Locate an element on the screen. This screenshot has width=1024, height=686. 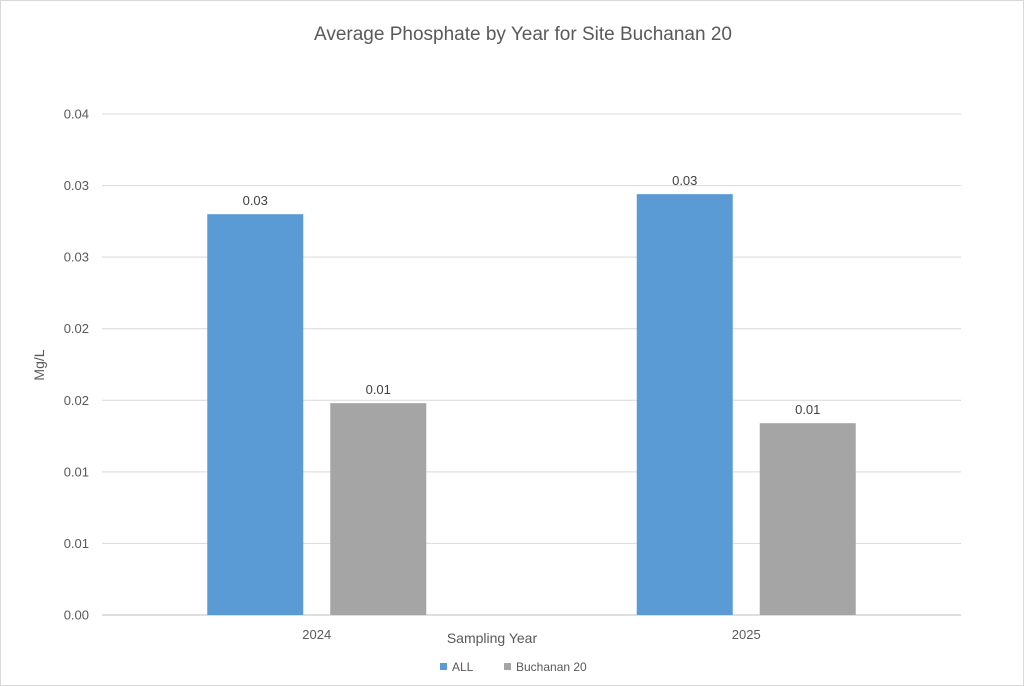
x-tick-label: 2024 is located at coordinates (316, 634).